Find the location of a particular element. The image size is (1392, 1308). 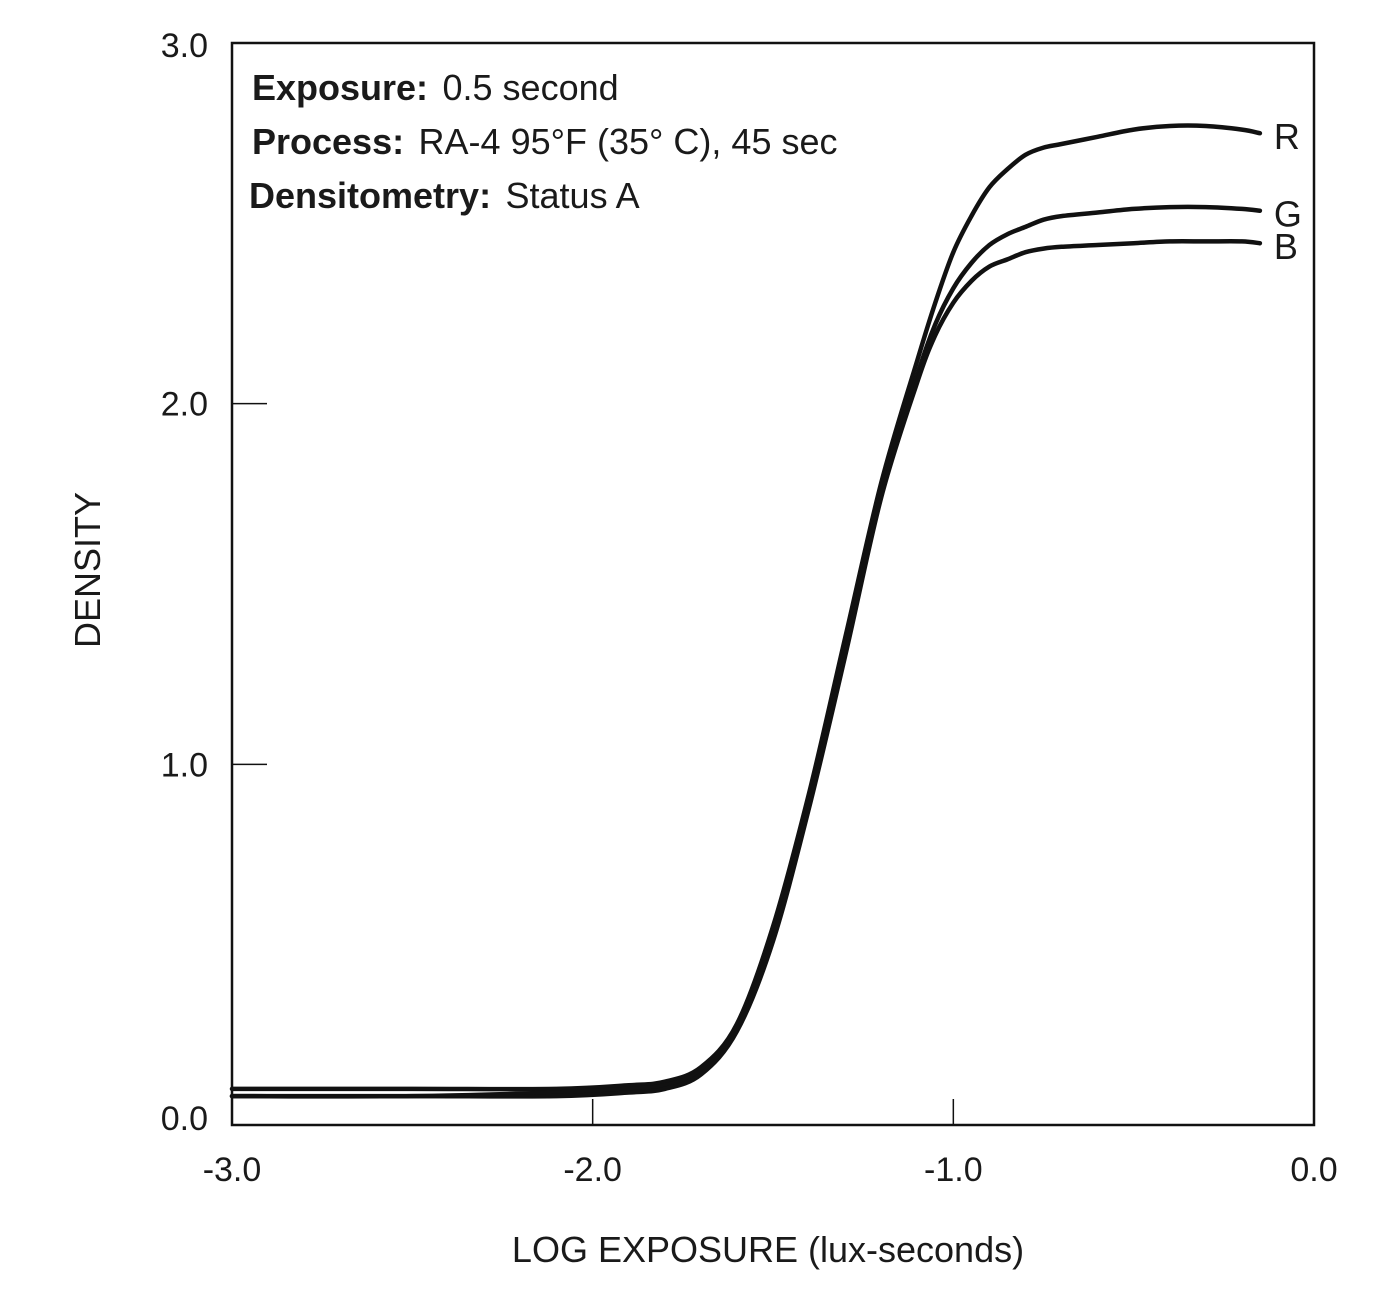

series-label-b: B is located at coordinates (1286, 246).